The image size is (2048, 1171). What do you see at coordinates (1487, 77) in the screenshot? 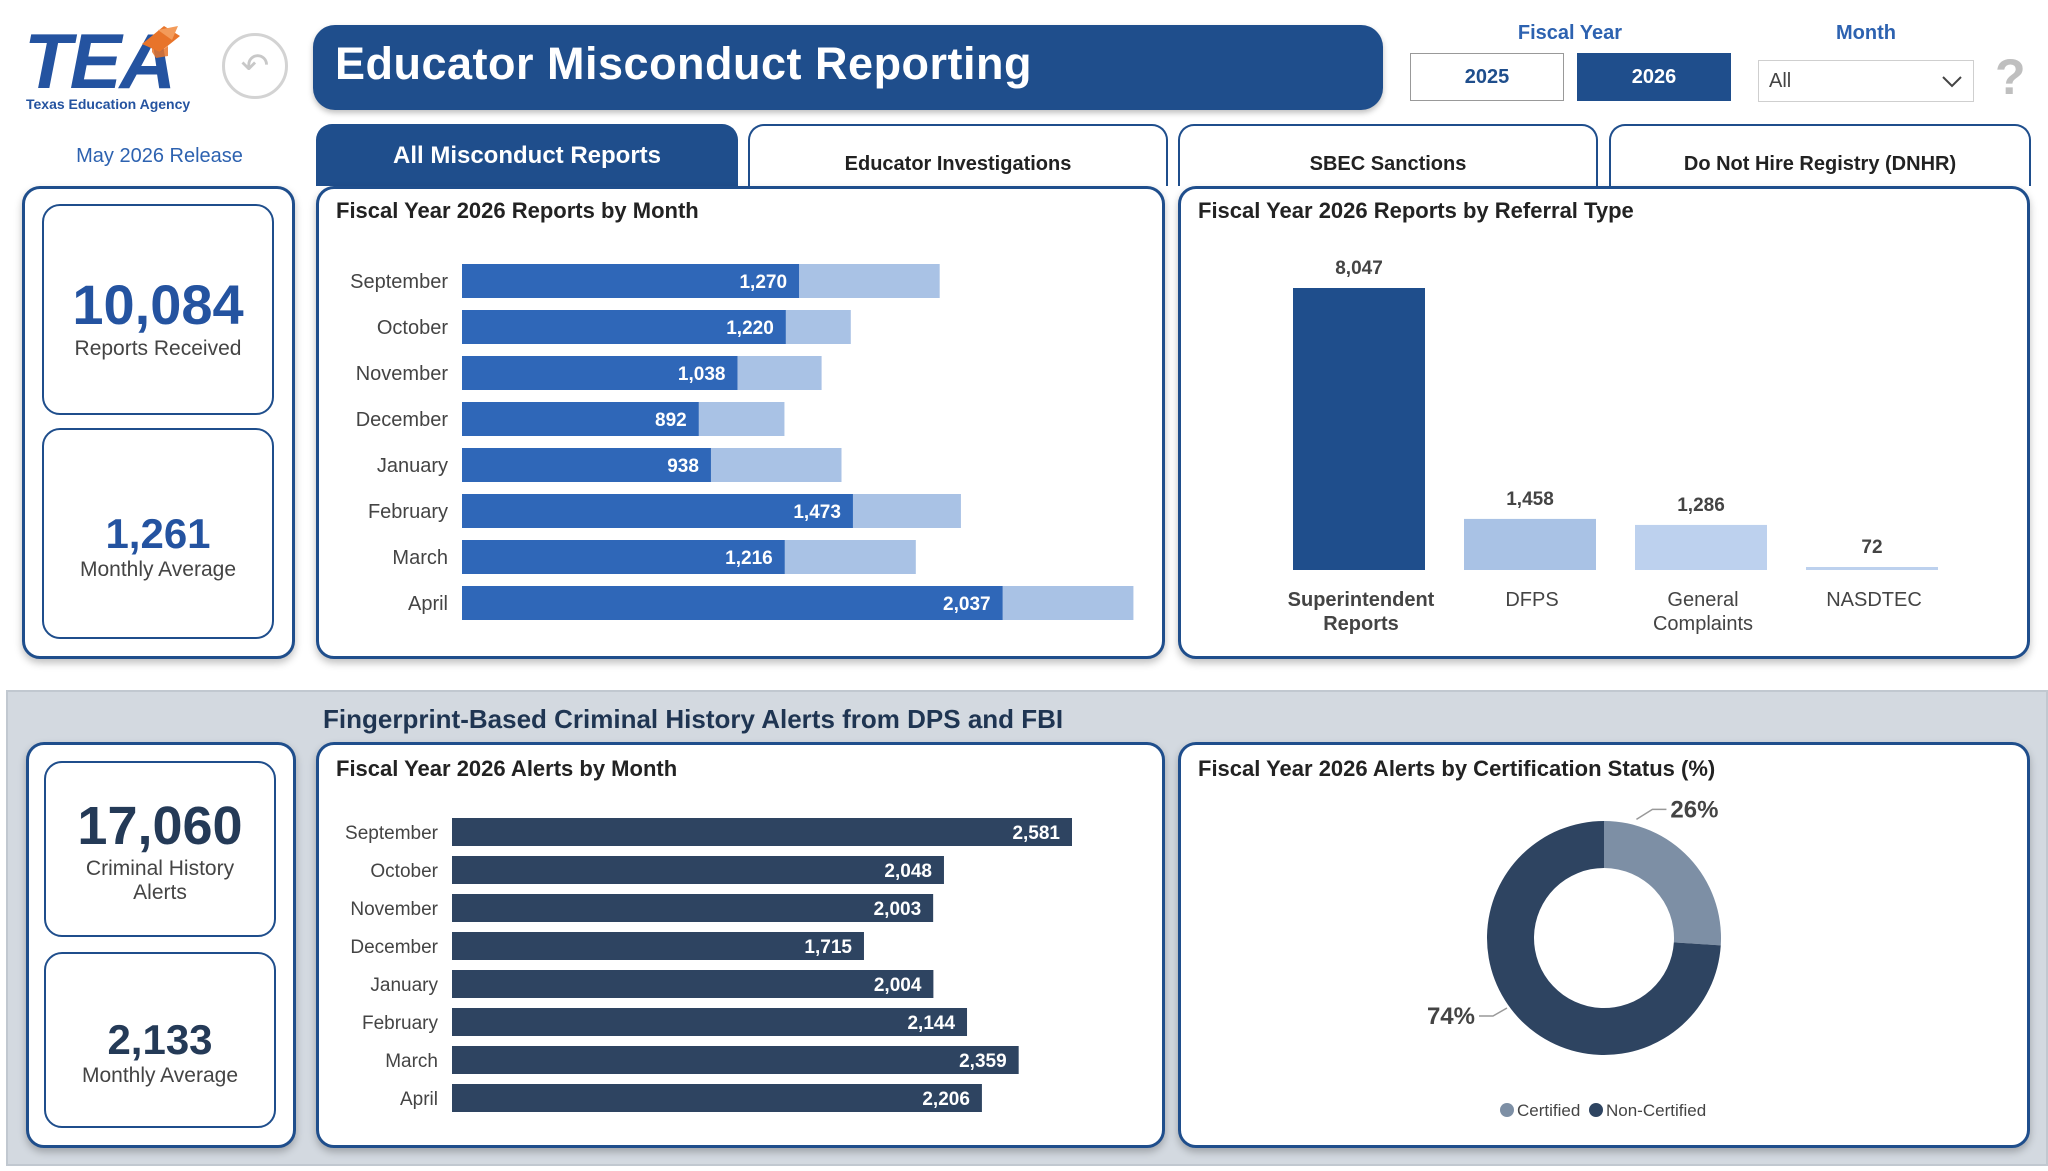
I see `year-2025-button: 2025` at bounding box center [1487, 77].